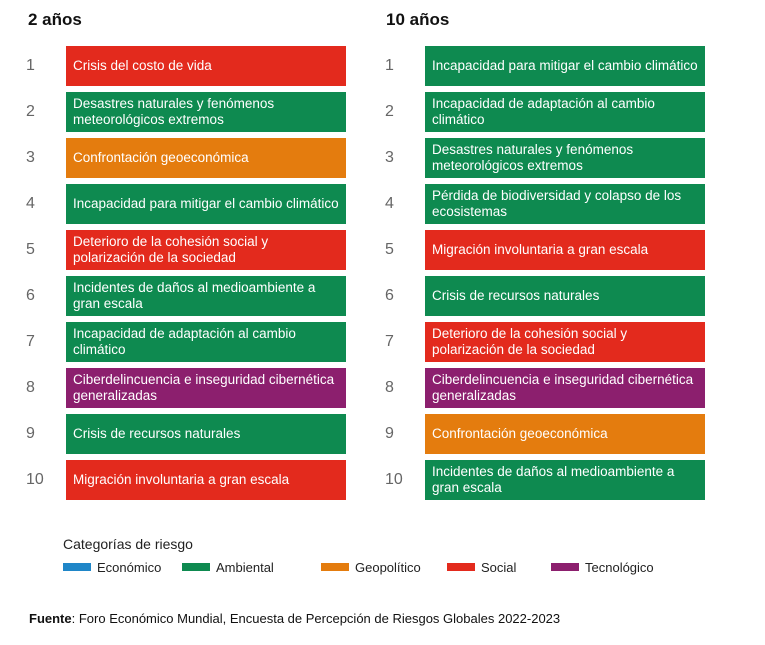 The image size is (765, 645). I want to click on legend-item-economico: Económico, so click(112, 567).